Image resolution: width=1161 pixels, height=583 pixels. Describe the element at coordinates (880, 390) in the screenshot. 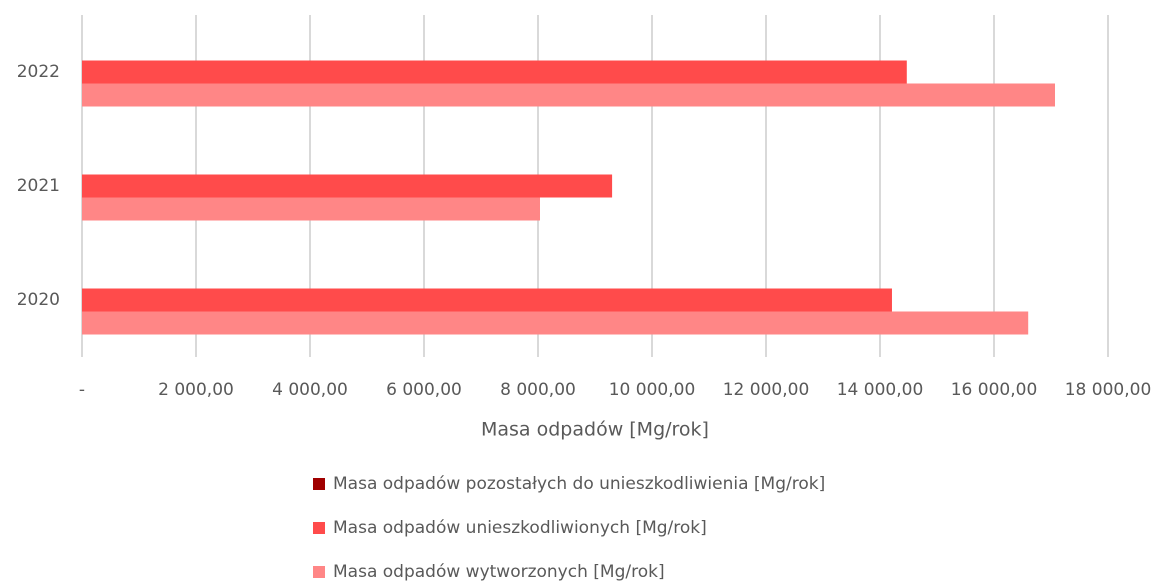

I see `x-tick-label: 14 000,00` at that location.